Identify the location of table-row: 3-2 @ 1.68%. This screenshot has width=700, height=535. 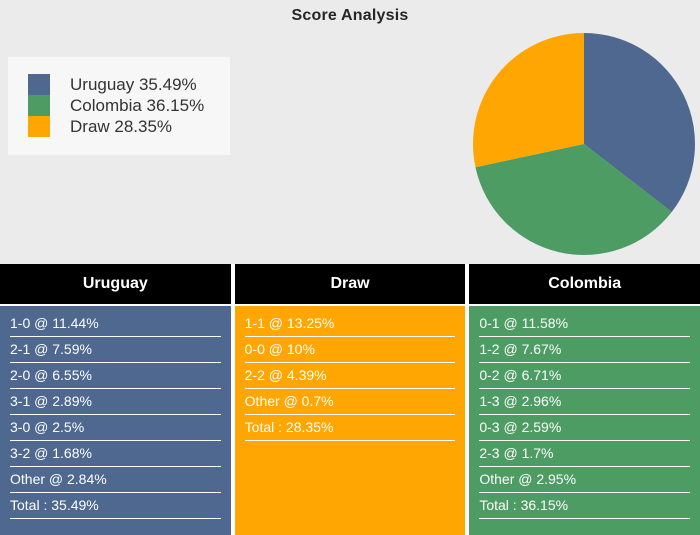
(115, 454).